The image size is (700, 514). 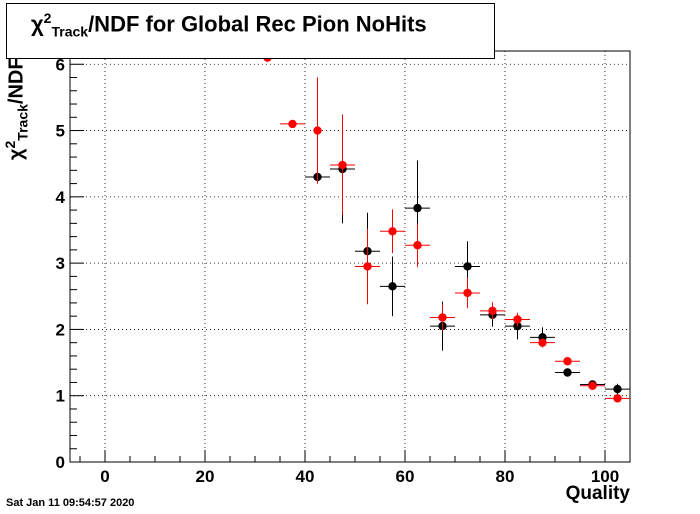 What do you see at coordinates (60, 462) in the screenshot?
I see `y-tick-label: 0` at bounding box center [60, 462].